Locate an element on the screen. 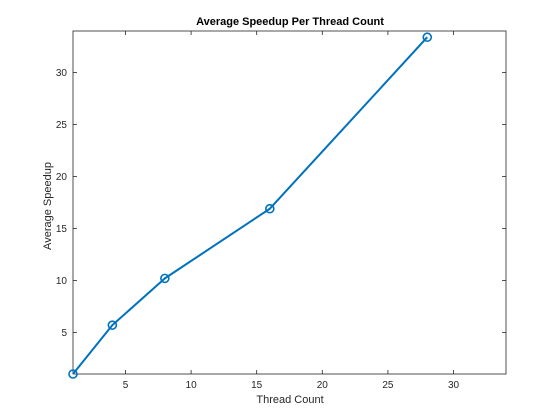 This screenshot has width=560, height=420. x-tick-label: 10 is located at coordinates (192, 385).